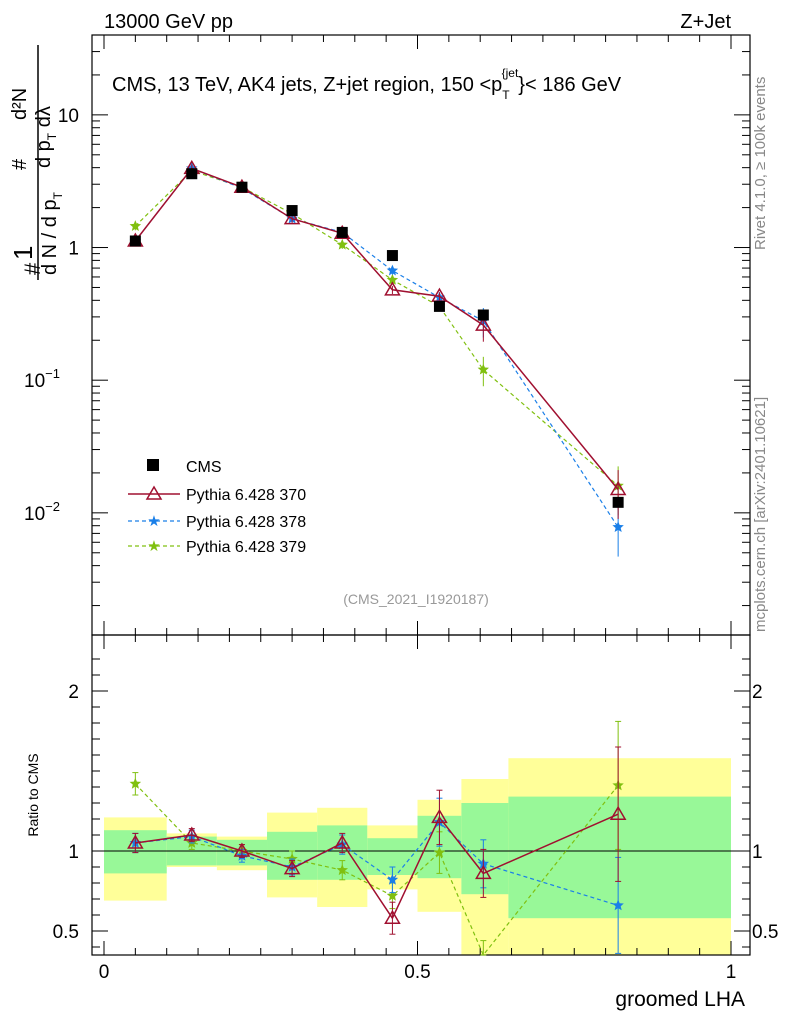 This screenshot has width=786, height=1024. What do you see at coordinates (104, 972) in the screenshot?
I see `x-tick-label-0: 0` at bounding box center [104, 972].